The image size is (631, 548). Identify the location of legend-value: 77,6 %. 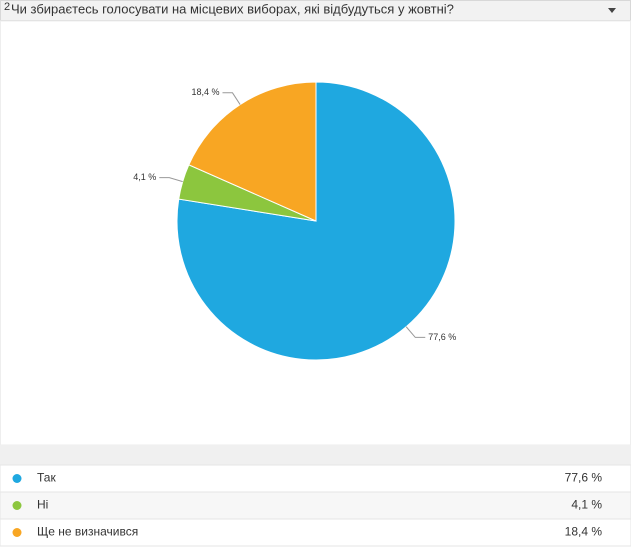
(584, 478).